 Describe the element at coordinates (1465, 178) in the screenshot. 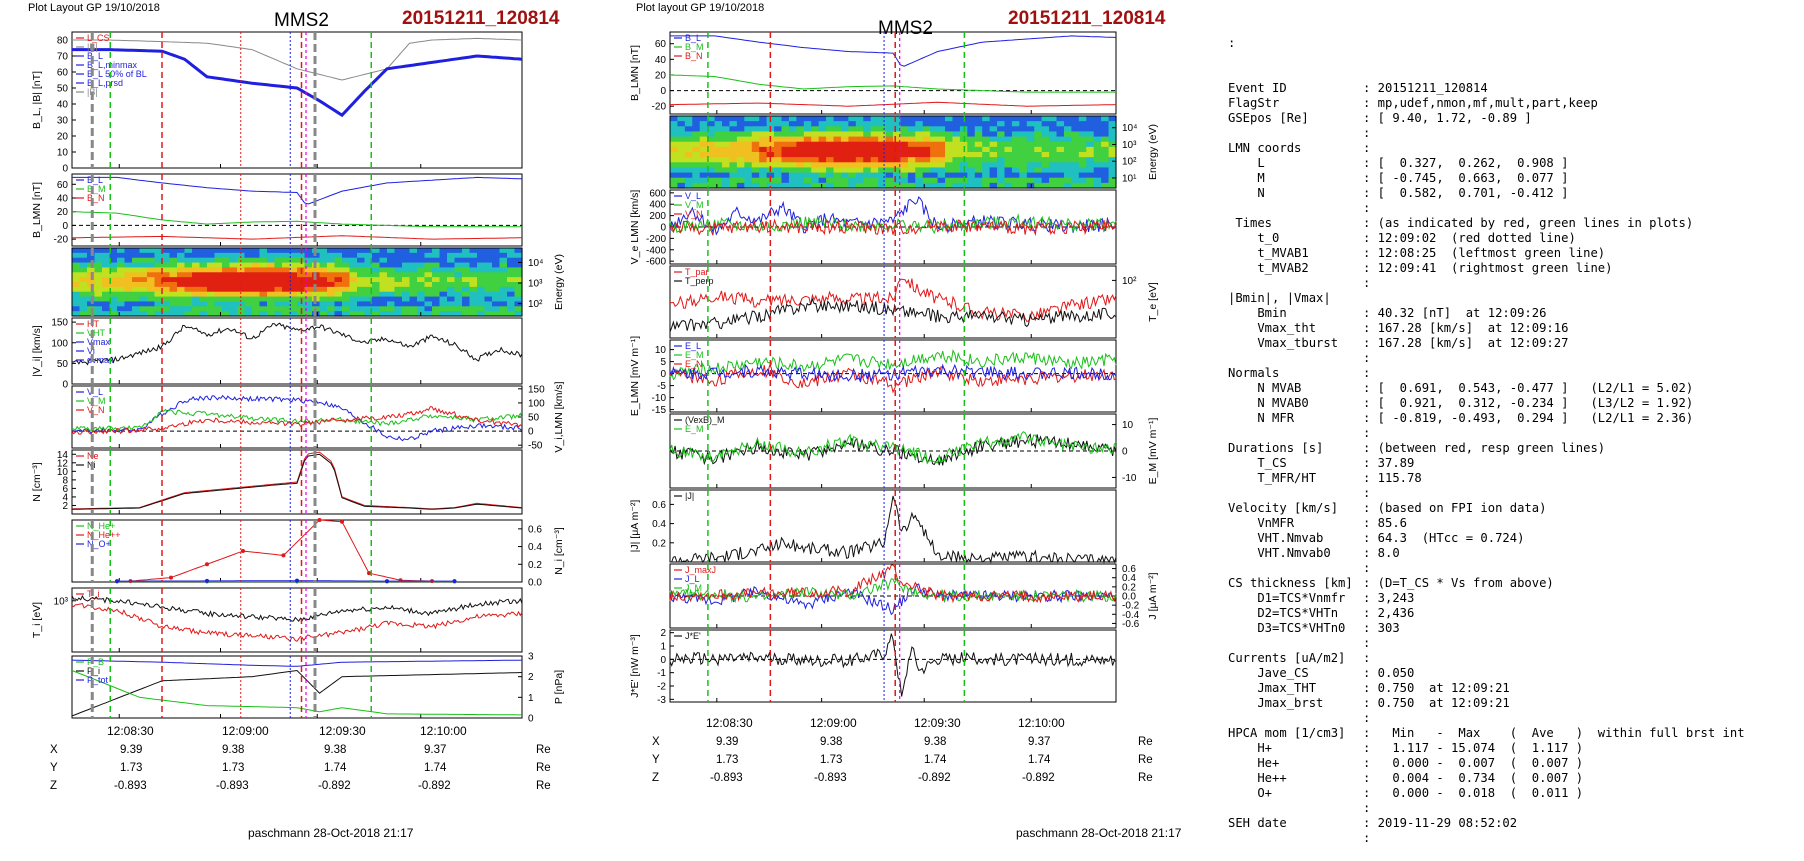

I see `info-value: : [ -0.745, 0.663, 0.077 ]` at that location.